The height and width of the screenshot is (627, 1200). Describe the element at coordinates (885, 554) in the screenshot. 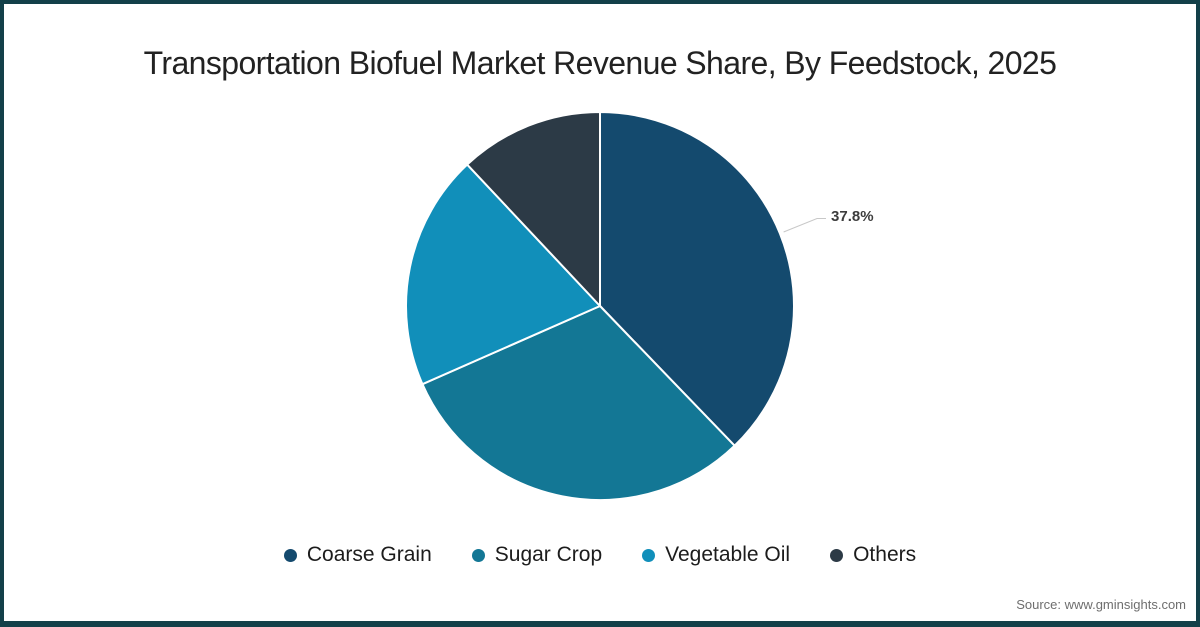

I see `legend-label: Others` at that location.